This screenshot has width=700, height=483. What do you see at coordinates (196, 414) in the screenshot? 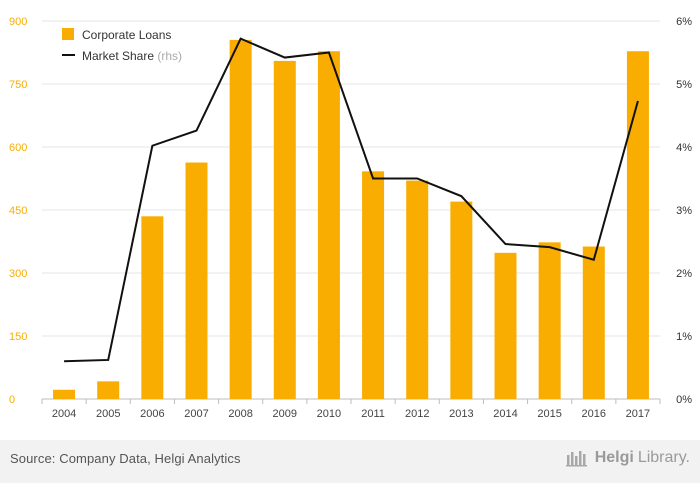
I see `x-tick-label: 2007` at bounding box center [196, 414].